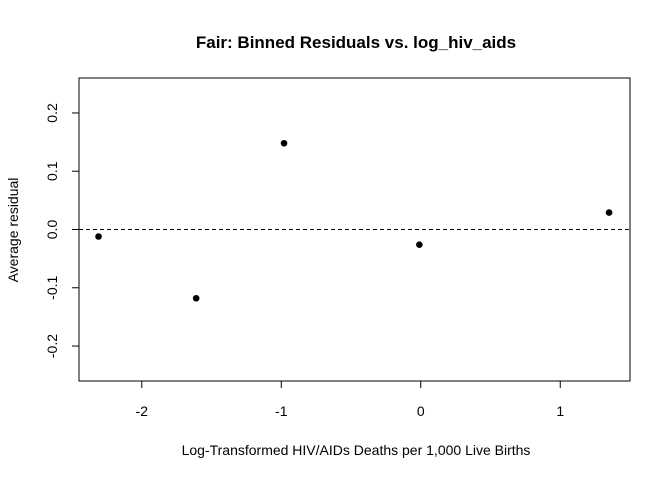 Image resolution: width=672 pixels, height=480 pixels. Describe the element at coordinates (52, 171) in the screenshot. I see `y-tick-label: 0.1` at that location.